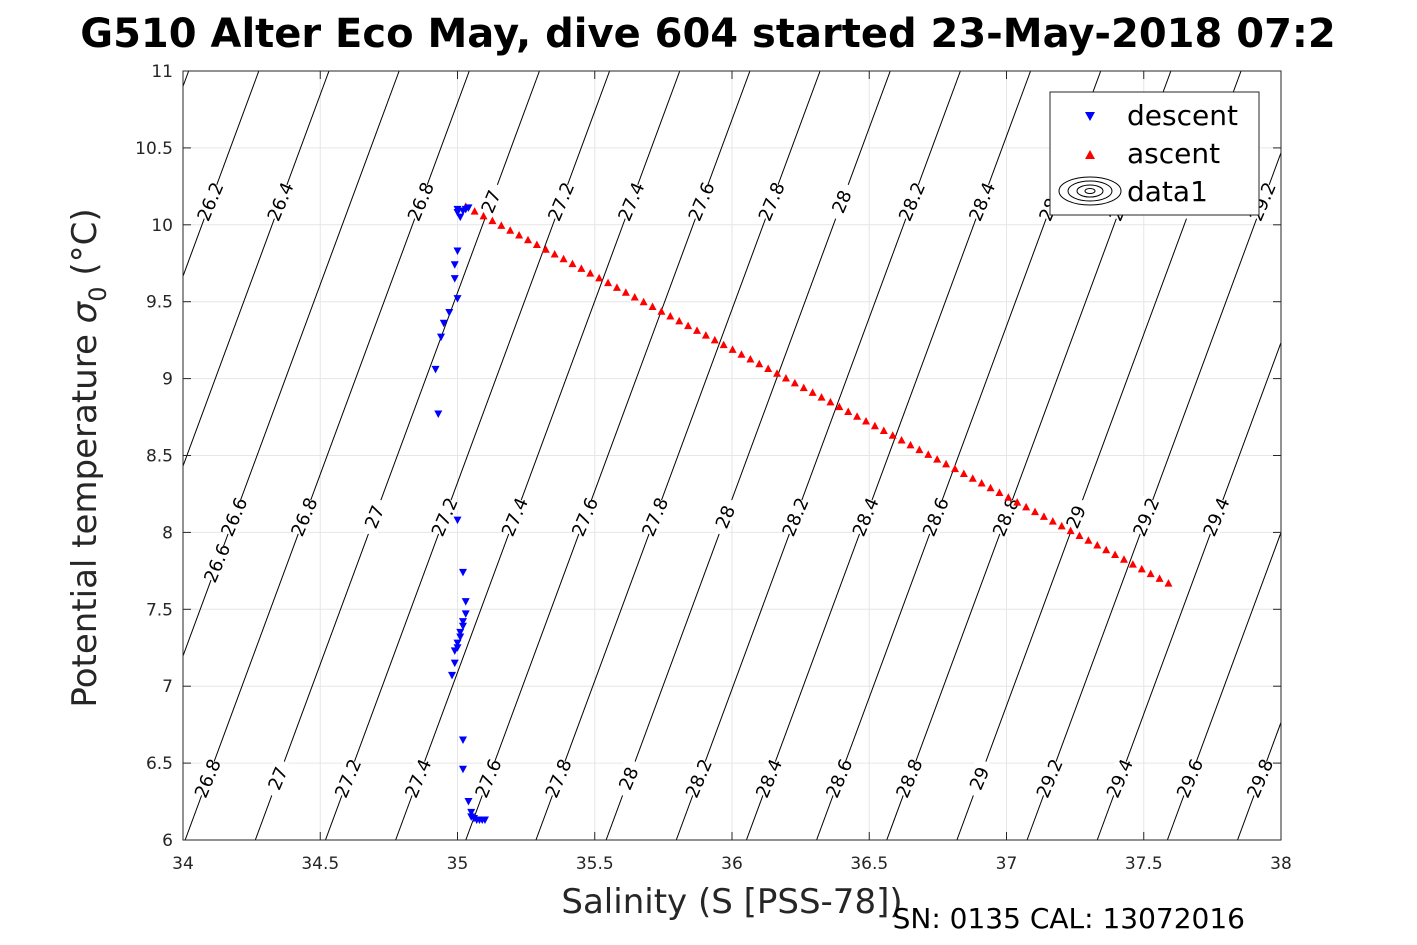  I want to click on y-axis-label-symbol: σ, so click(85, 311).